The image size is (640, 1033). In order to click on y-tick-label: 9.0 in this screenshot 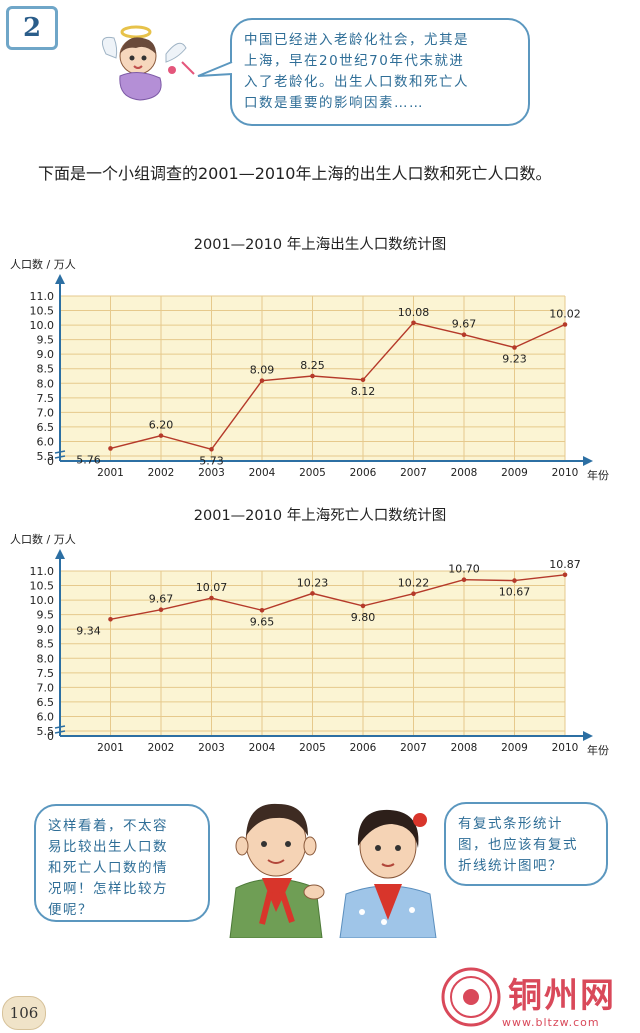, I will do `click(46, 354)`.